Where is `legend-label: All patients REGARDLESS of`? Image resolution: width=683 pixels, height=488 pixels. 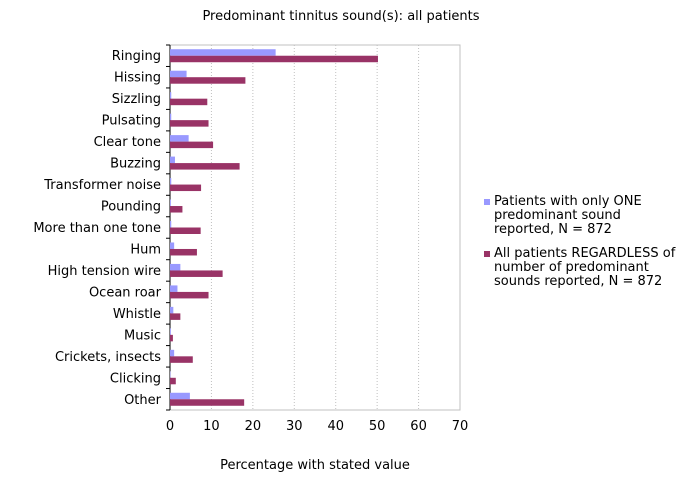
legend-label: All patients REGARDLESS of is located at coordinates (585, 253).